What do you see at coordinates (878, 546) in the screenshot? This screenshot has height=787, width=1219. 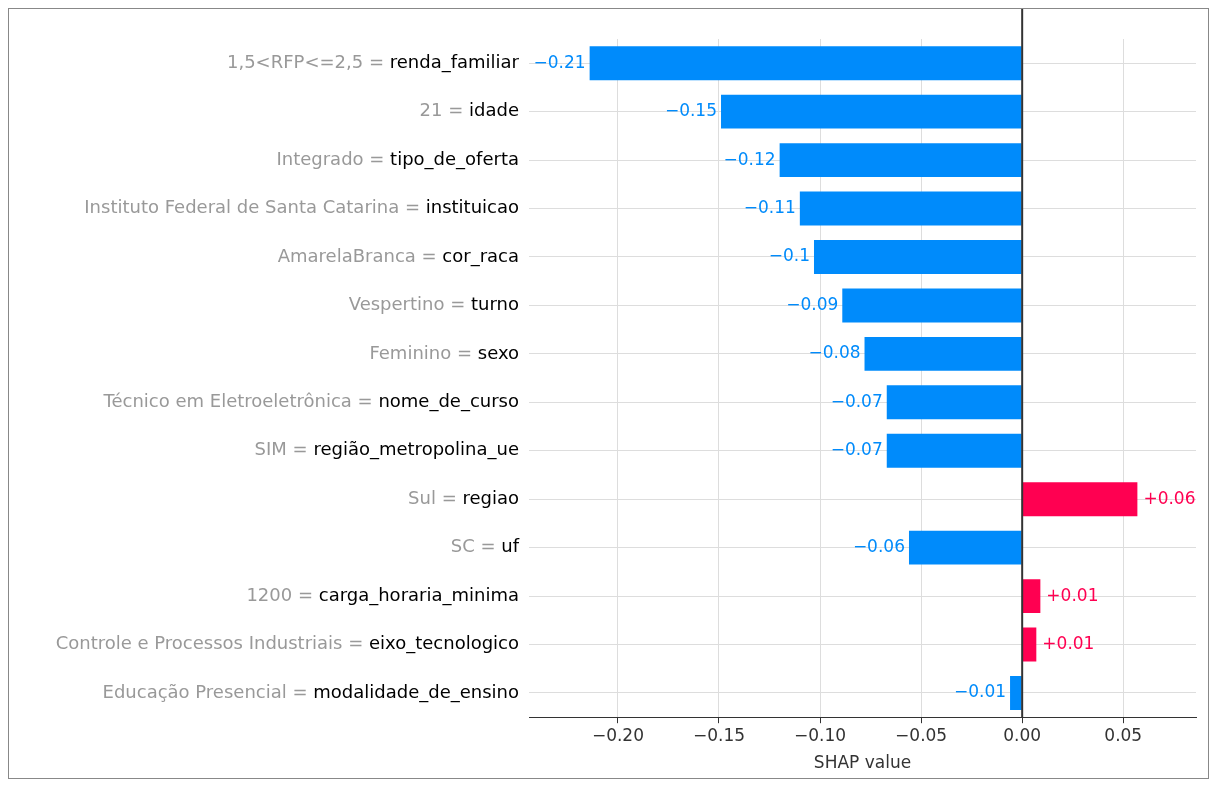 I see `data-label: −0.06` at bounding box center [878, 546].